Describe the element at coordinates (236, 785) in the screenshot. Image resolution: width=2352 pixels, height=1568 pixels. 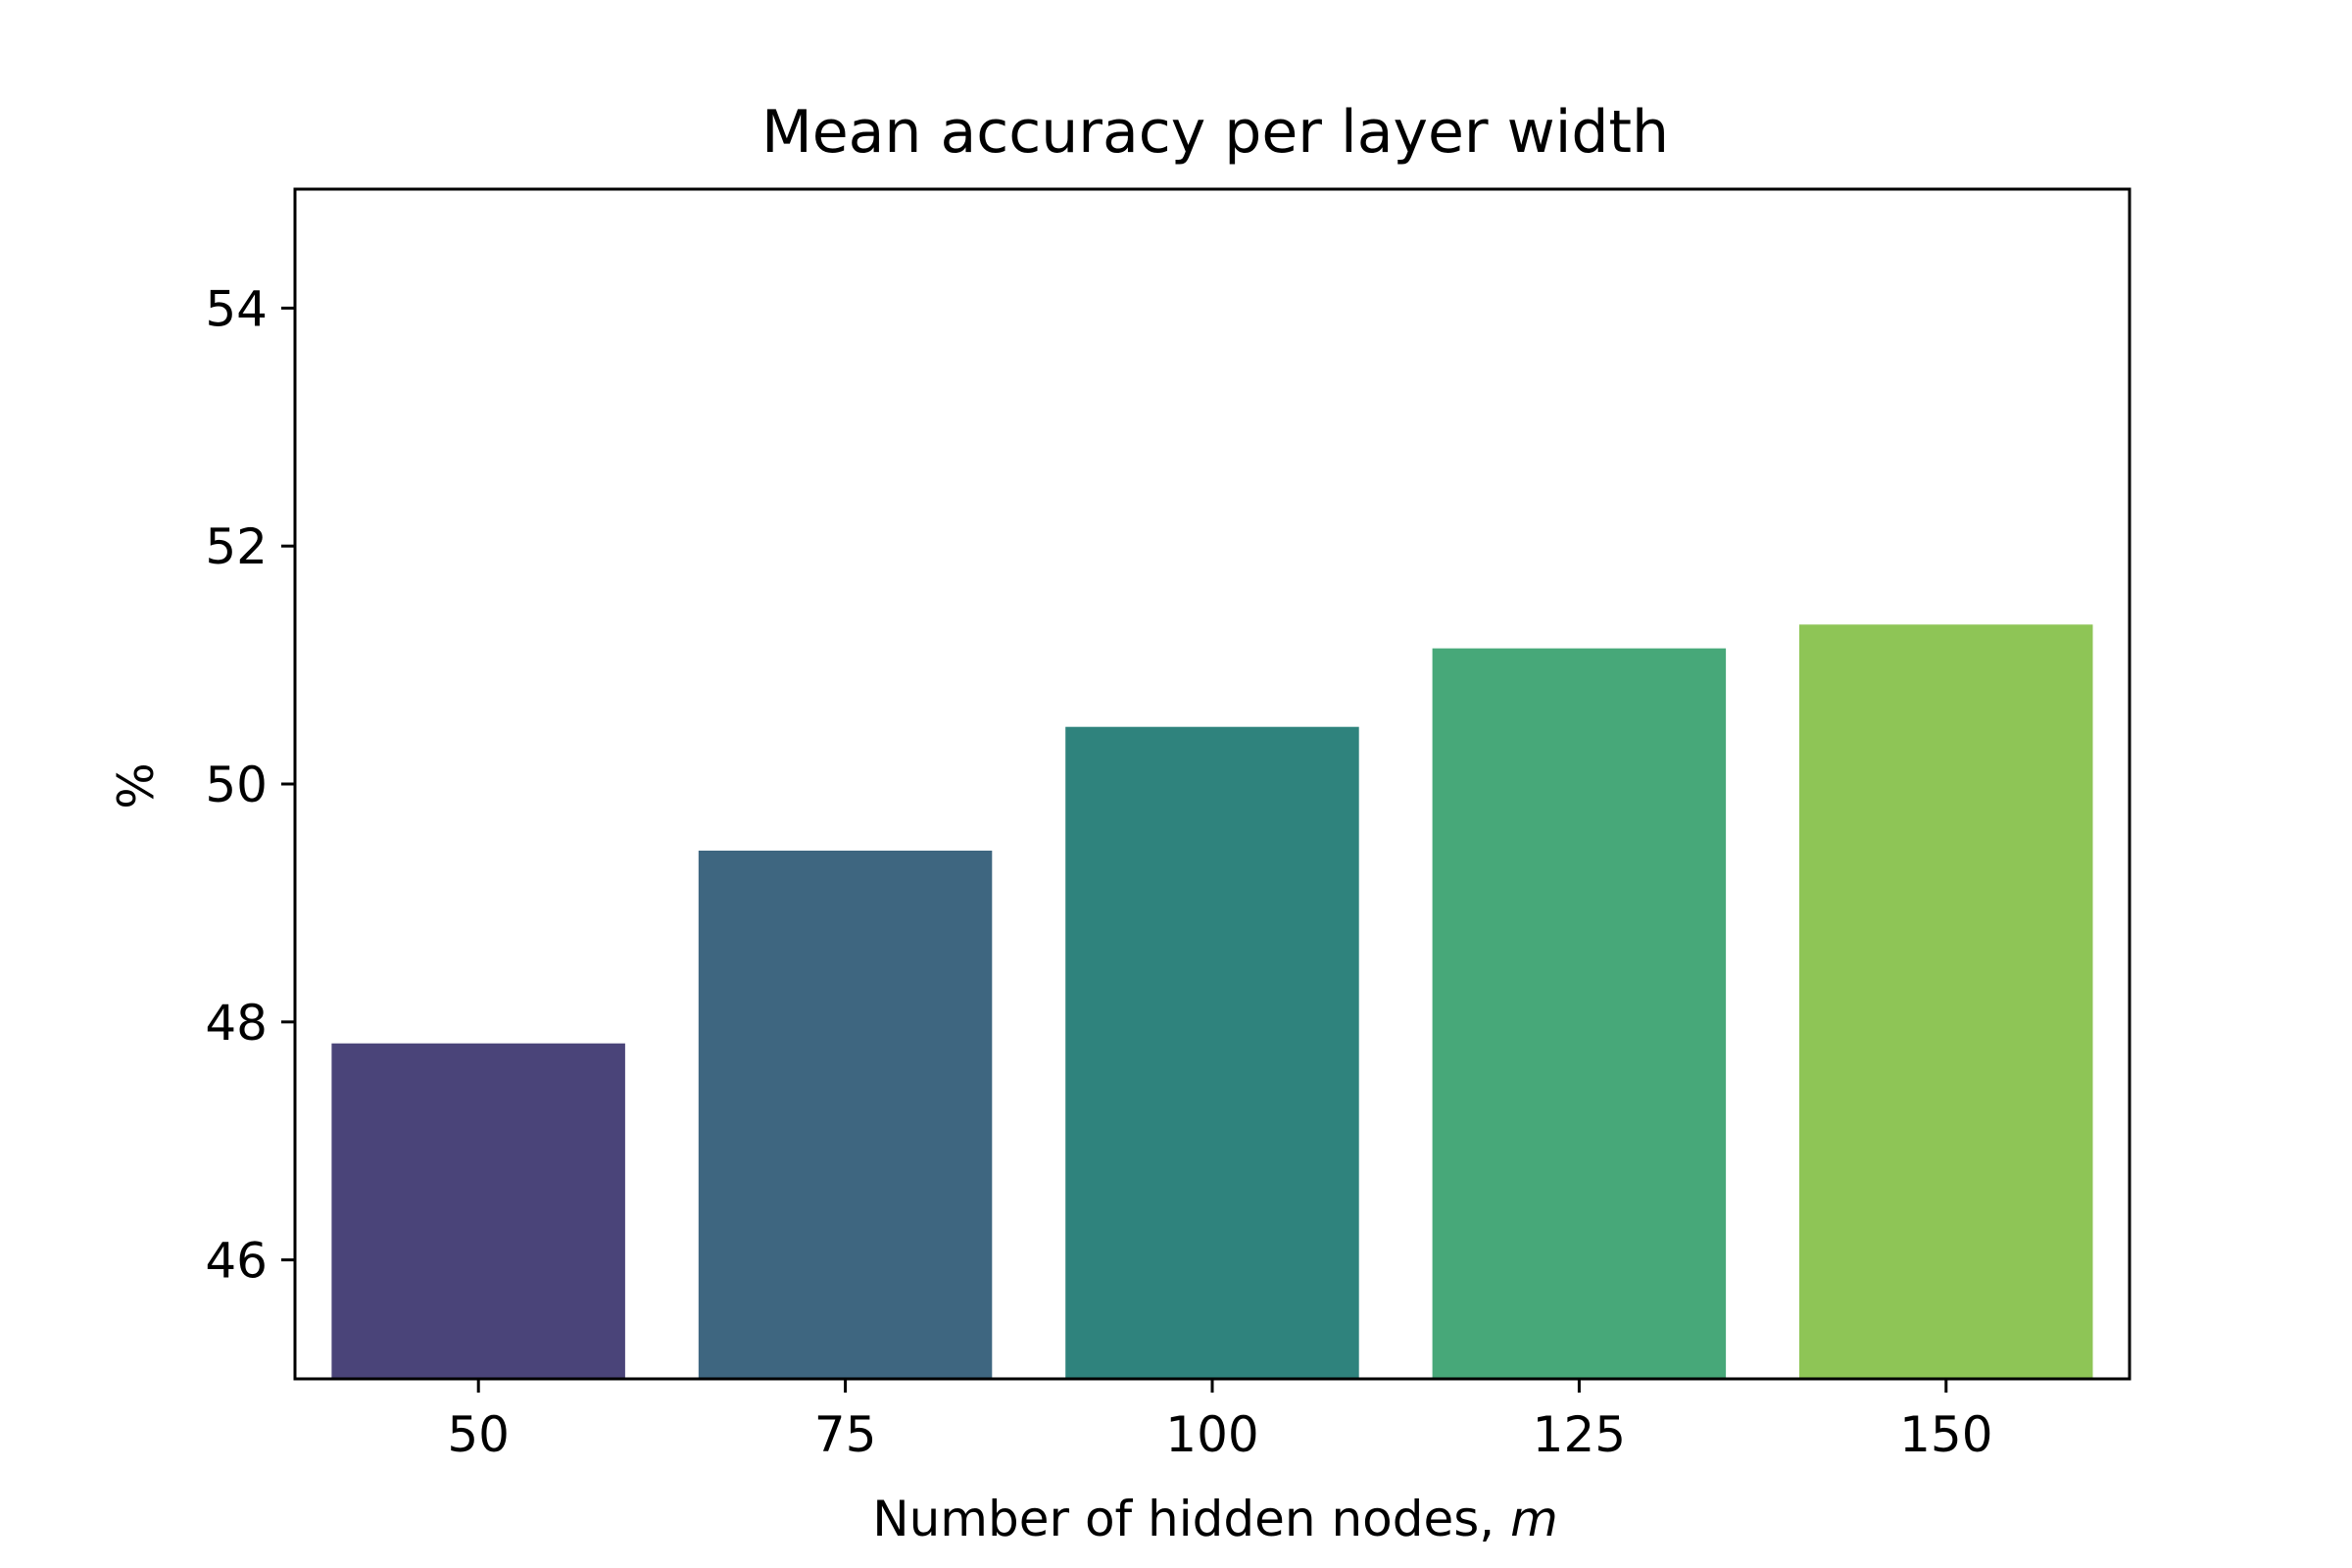
I see `y-tick-label-50: 50` at that location.